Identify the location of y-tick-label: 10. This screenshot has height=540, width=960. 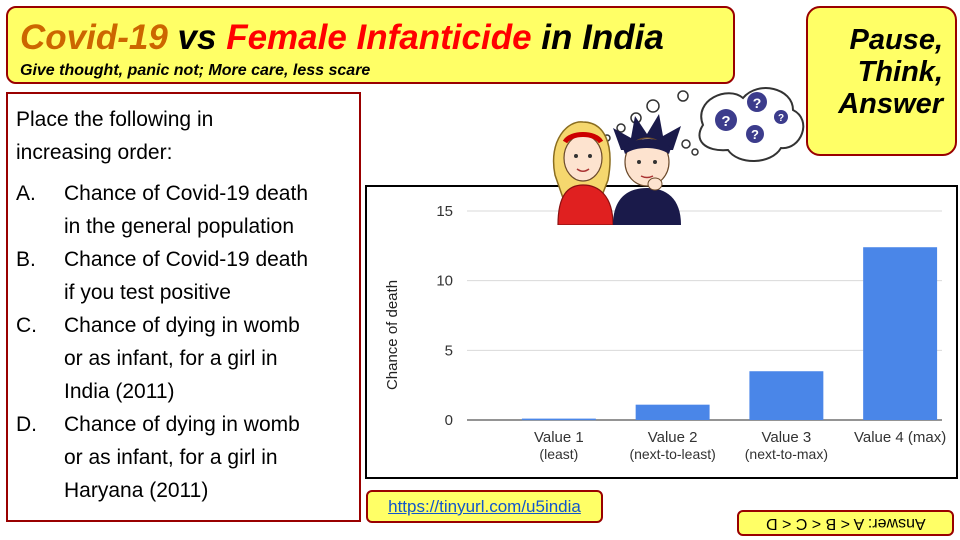
(444, 281).